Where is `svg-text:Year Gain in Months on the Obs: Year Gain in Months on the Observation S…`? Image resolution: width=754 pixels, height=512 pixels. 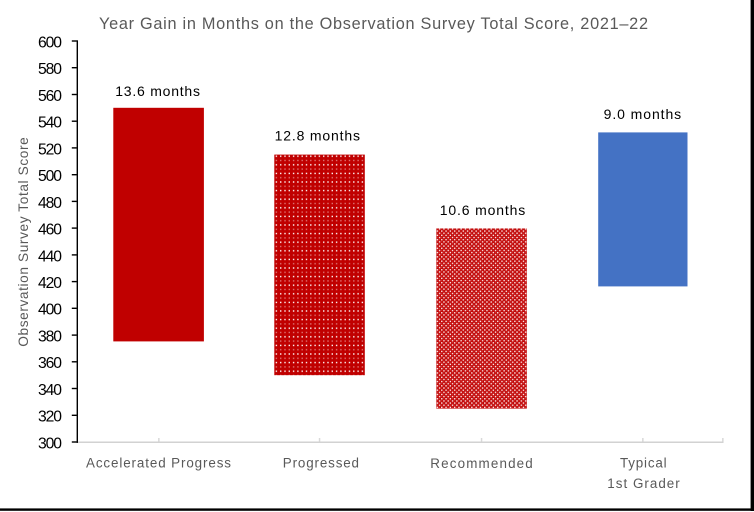 svg-text:Year Gain in Months on the Obs: Year Gain in Months on the Observation S… is located at coordinates (373, 24).